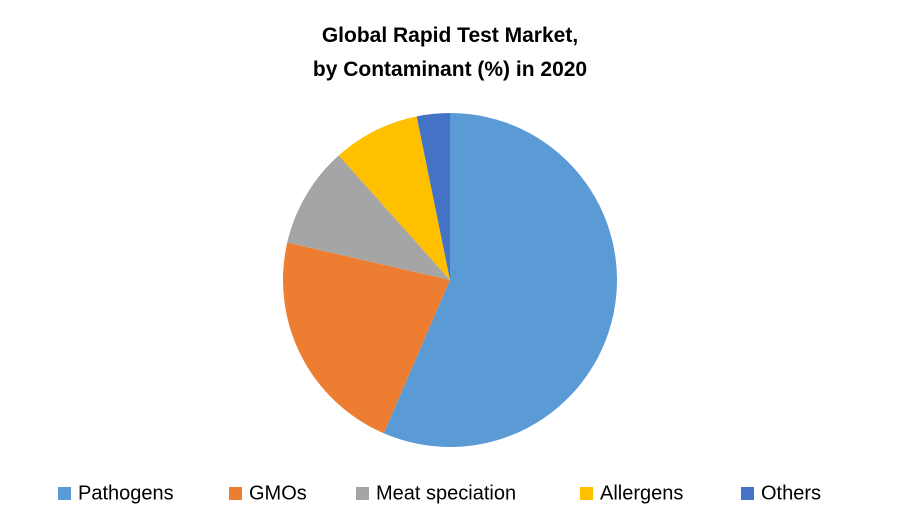 The image size is (900, 525). Describe the element at coordinates (641, 493) in the screenshot. I see `legend-label: Allergens` at that location.